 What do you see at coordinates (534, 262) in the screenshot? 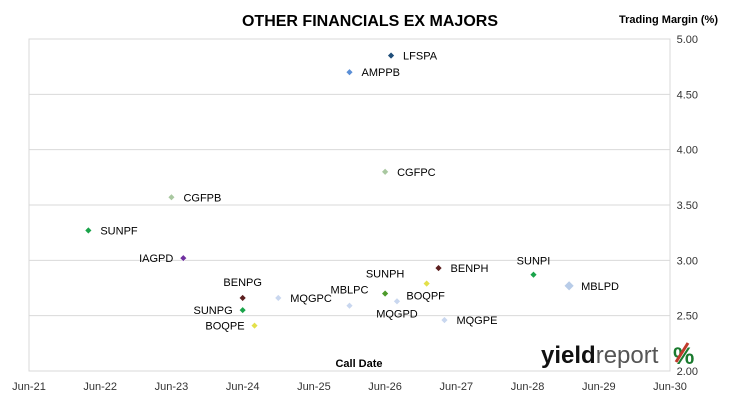
I see `point-label: SUNPI` at bounding box center [534, 262].